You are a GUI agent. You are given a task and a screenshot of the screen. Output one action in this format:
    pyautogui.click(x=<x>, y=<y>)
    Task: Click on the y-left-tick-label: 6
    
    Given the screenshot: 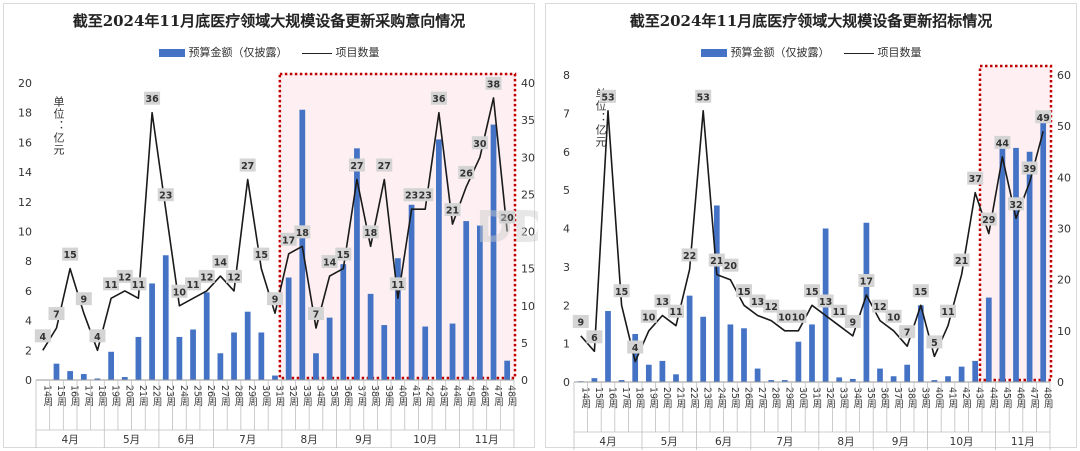 What is the action you would take?
    pyautogui.click(x=566, y=152)
    